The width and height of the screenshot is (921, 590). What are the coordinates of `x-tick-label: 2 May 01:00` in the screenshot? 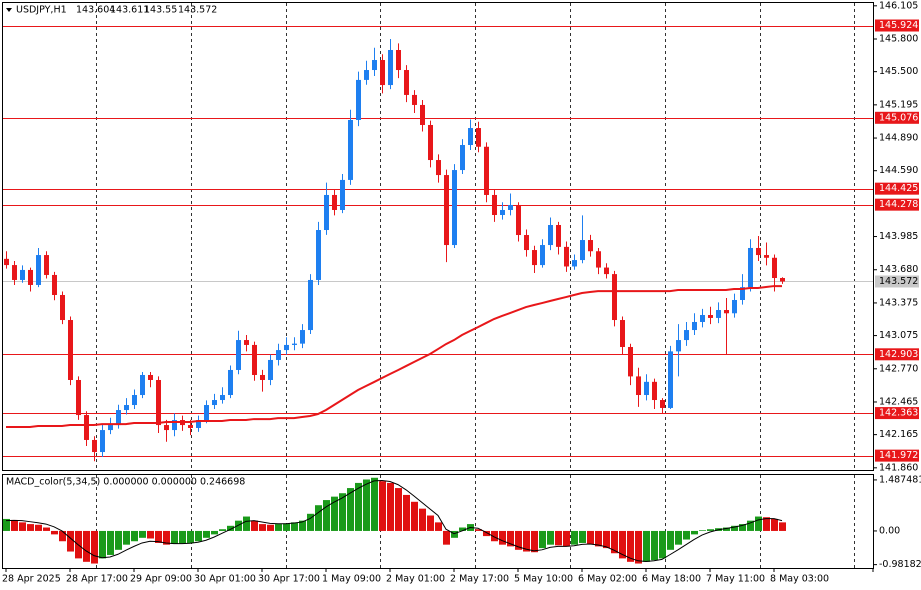 It's located at (415, 579).